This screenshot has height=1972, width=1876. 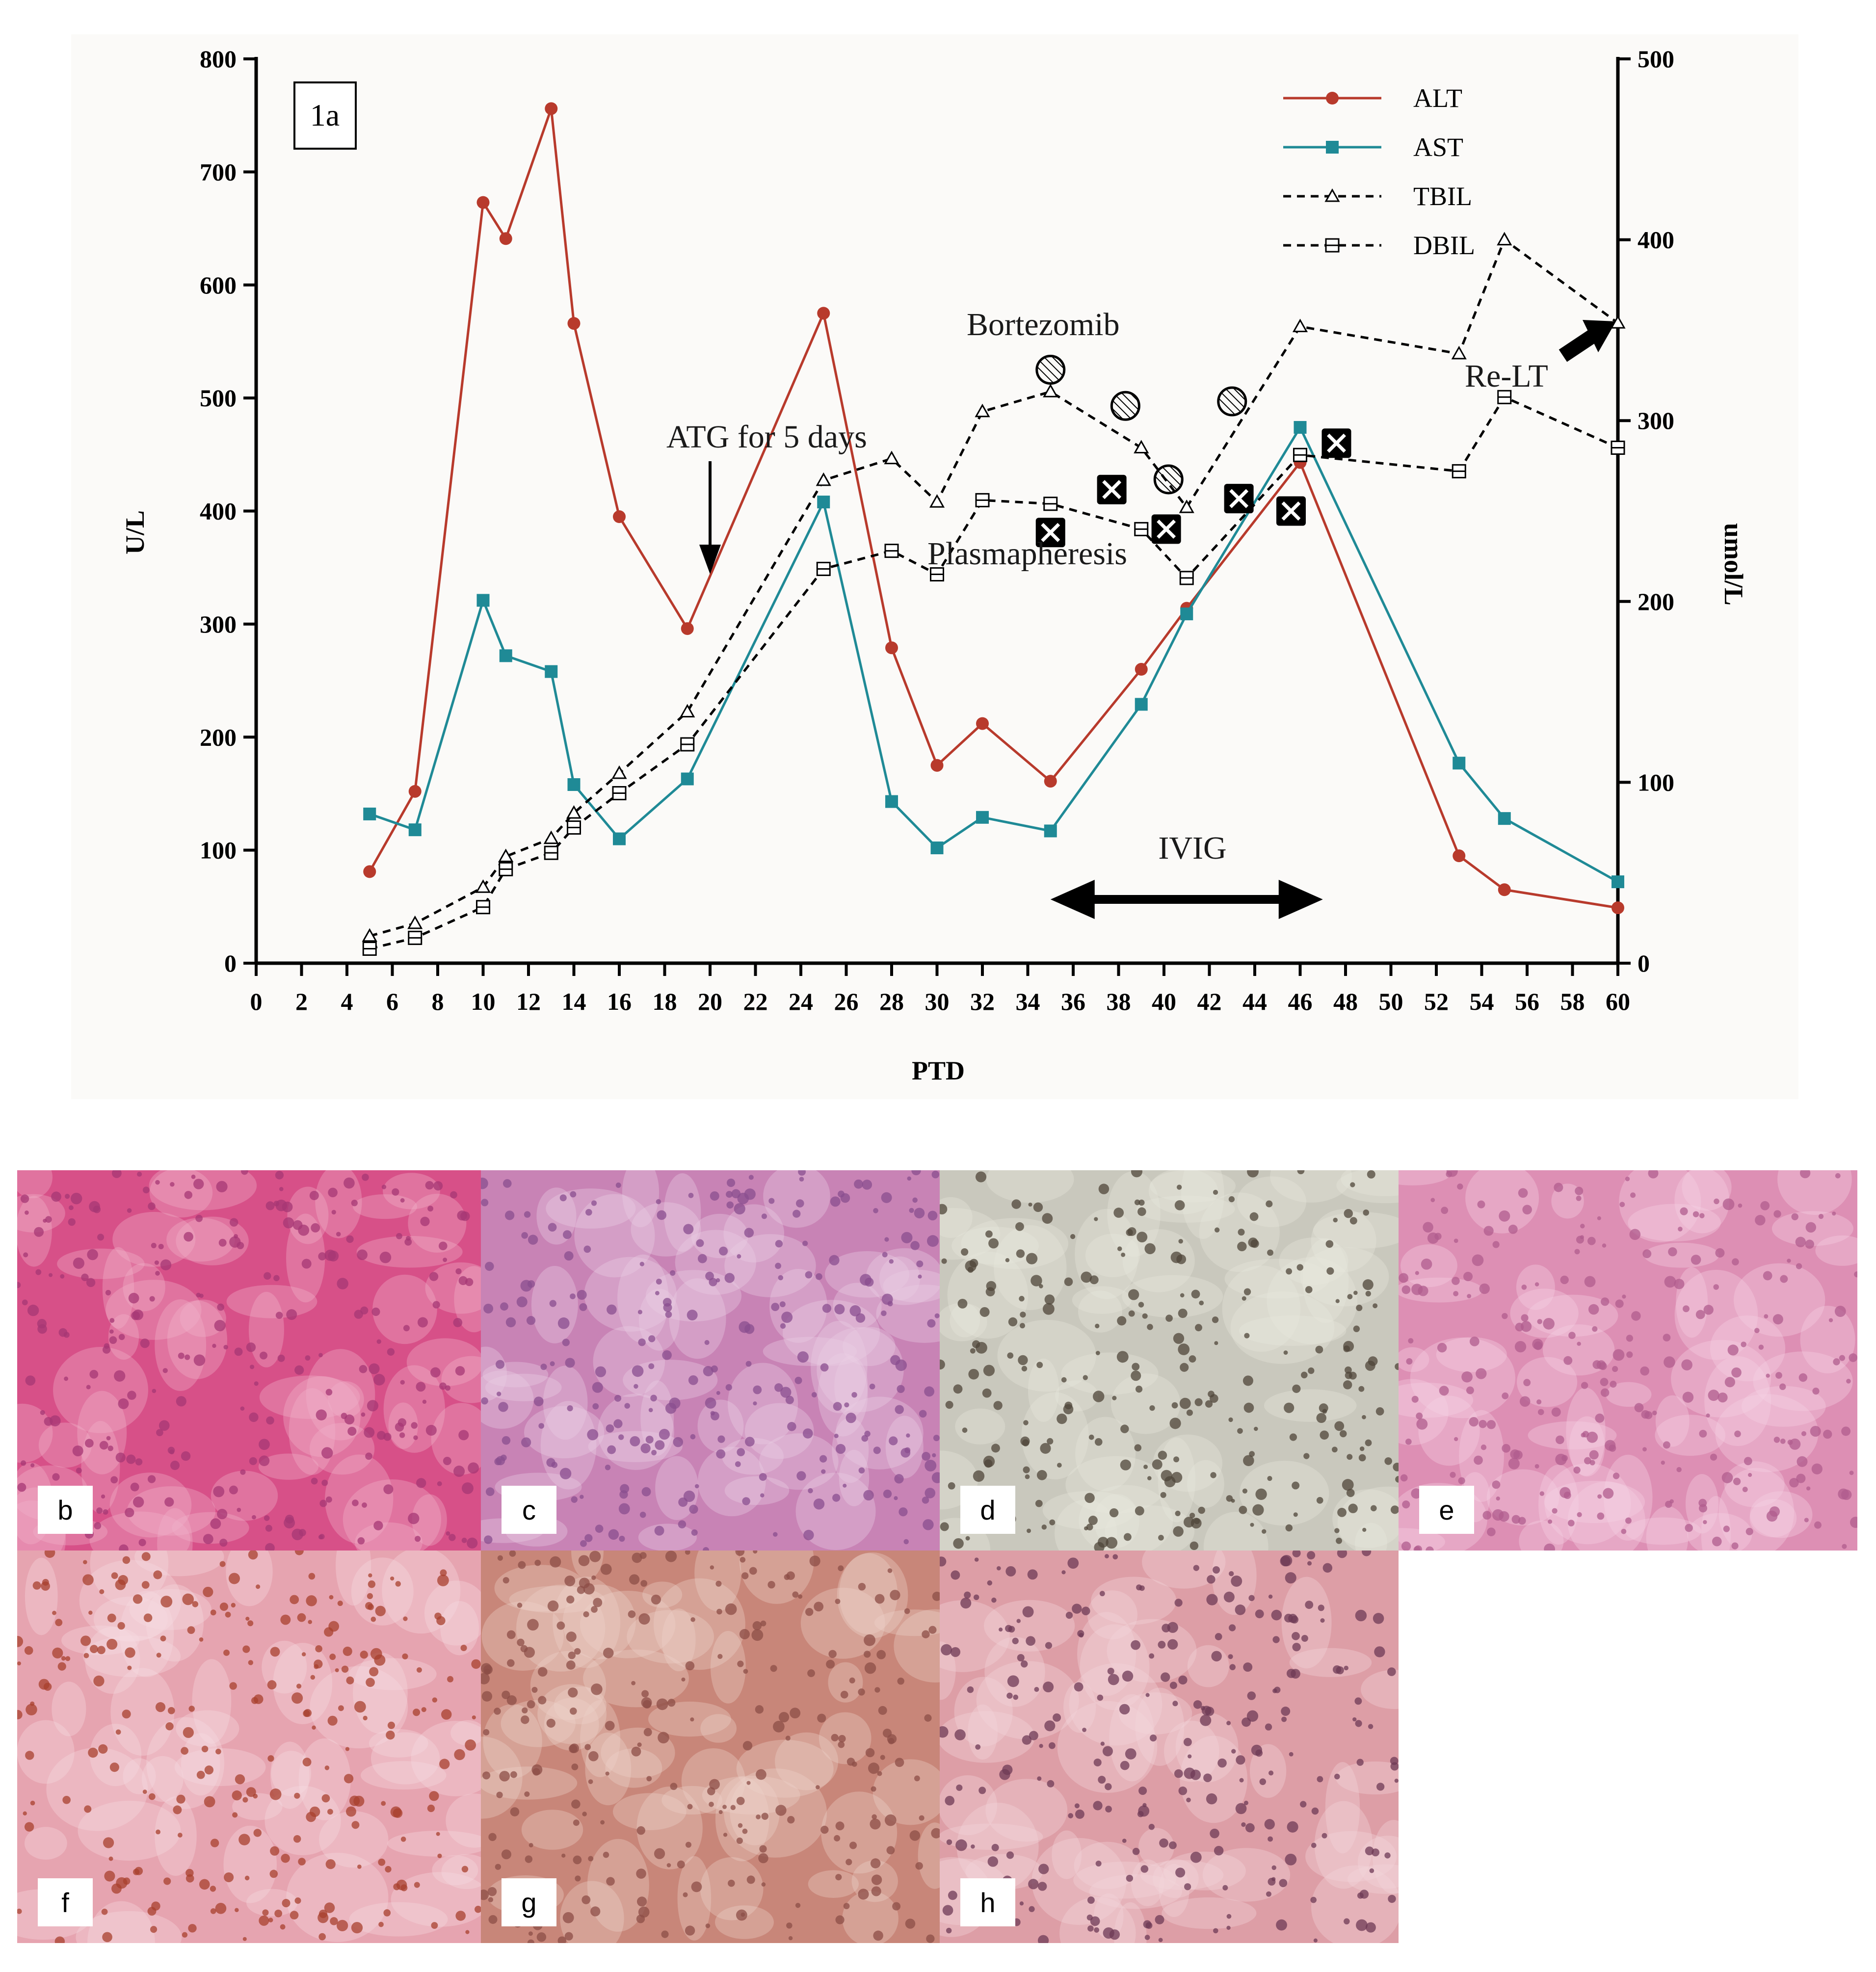 What do you see at coordinates (710, 1747) in the screenshot?
I see `histology-photo-g: g` at bounding box center [710, 1747].